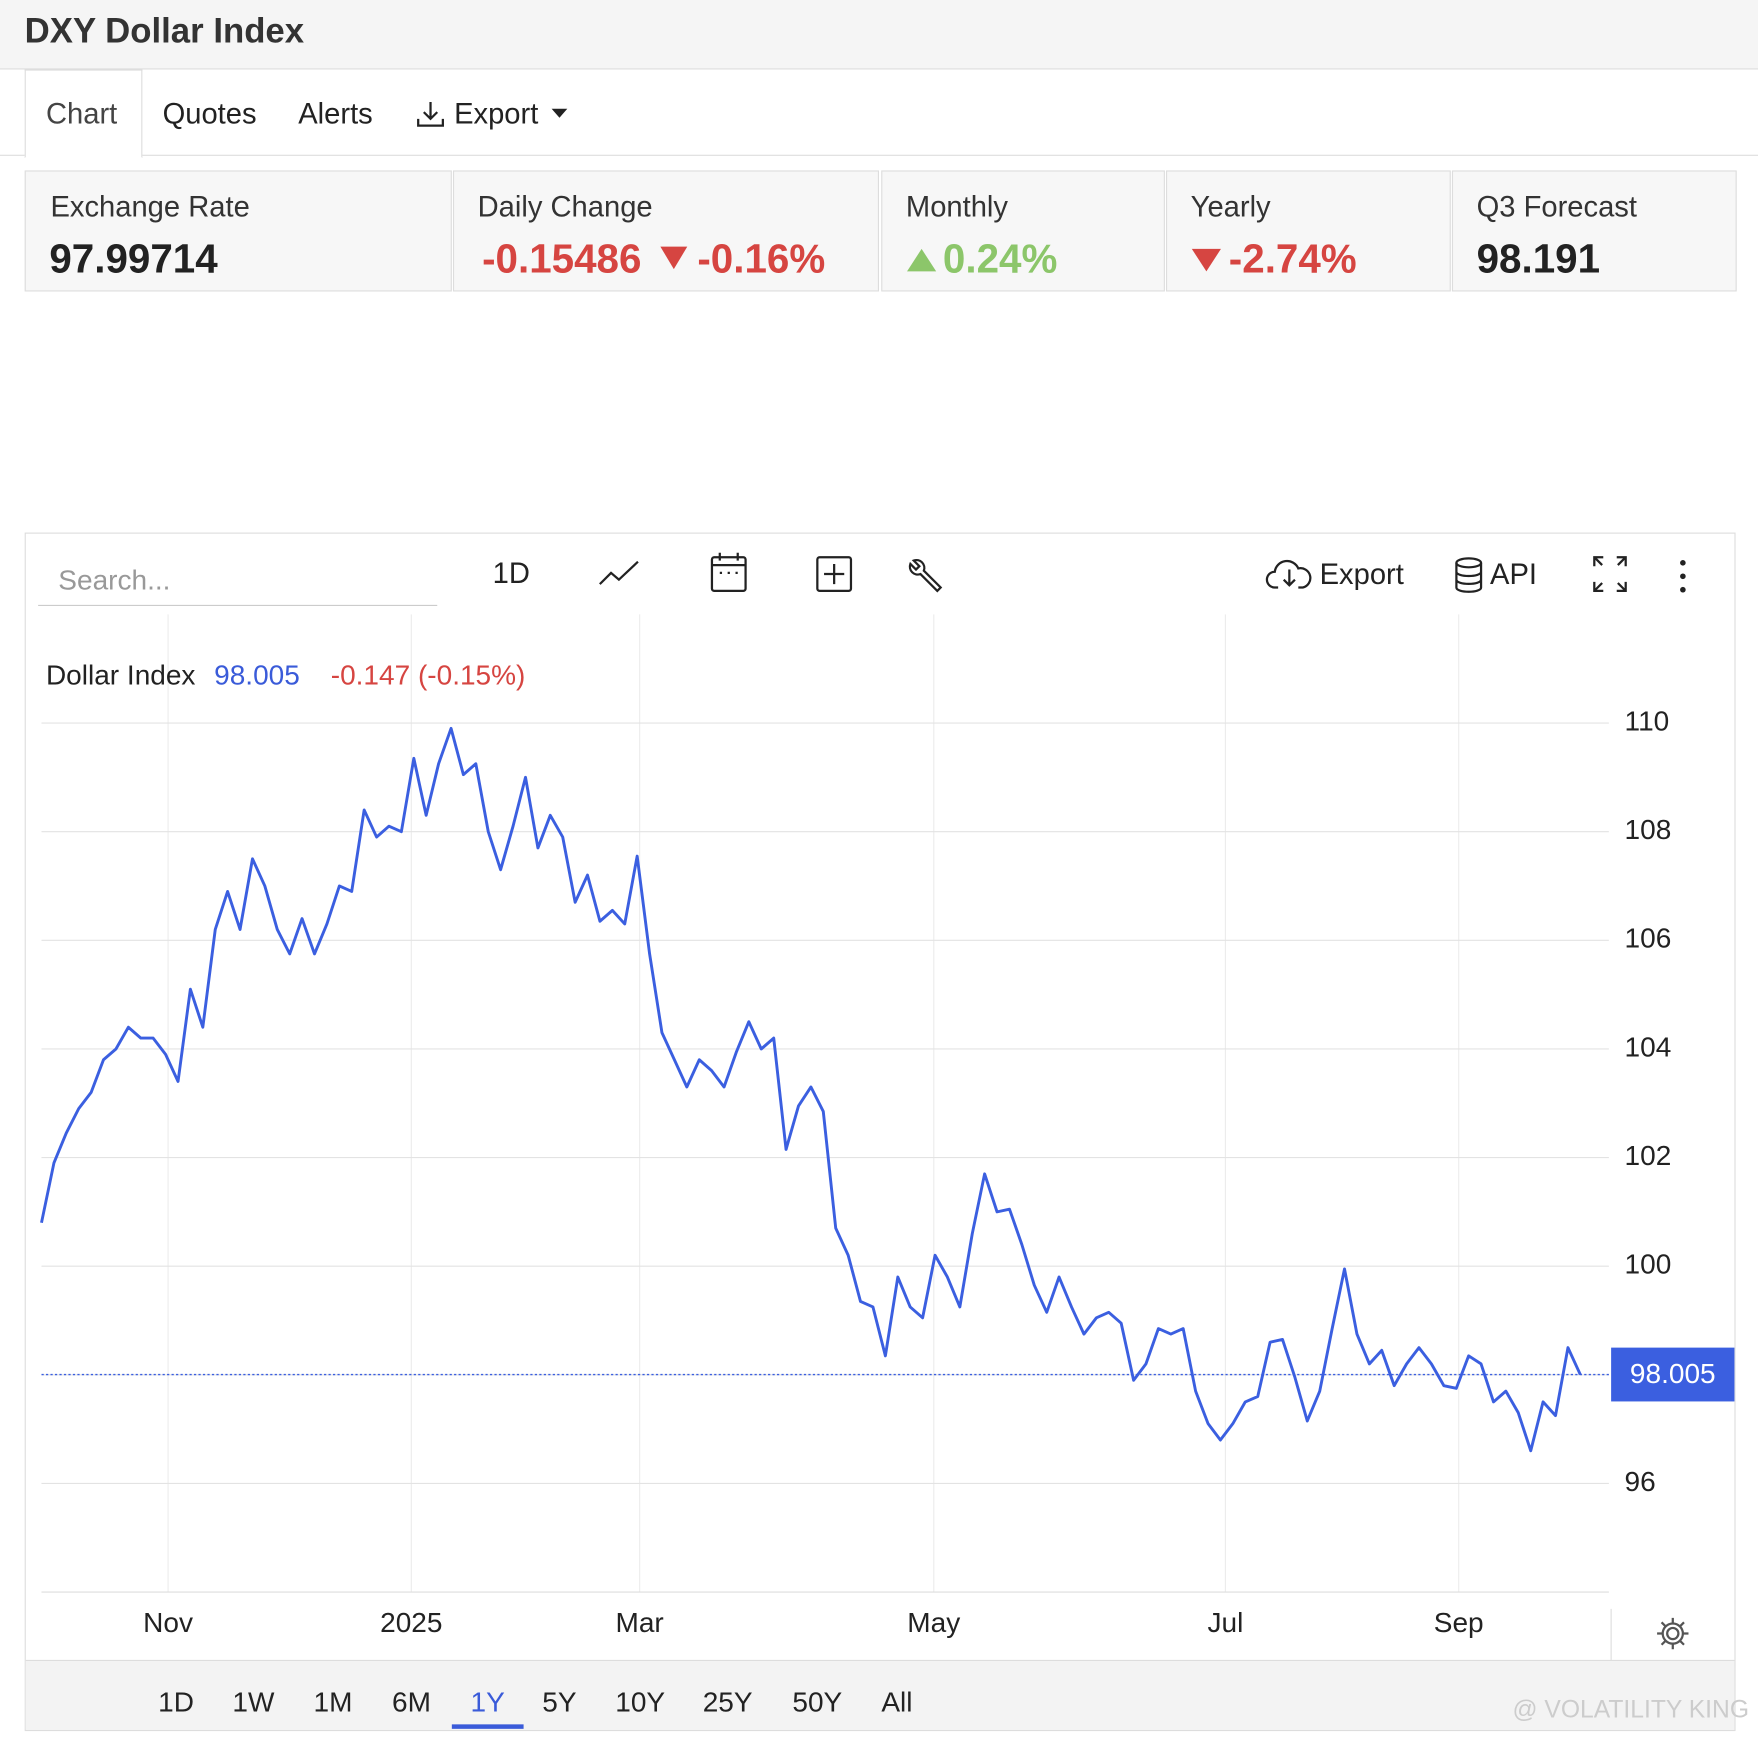 This screenshot has height=1738, width=1758. What do you see at coordinates (120, 675) in the screenshot?
I see `legend-name: Dollar Index` at bounding box center [120, 675].